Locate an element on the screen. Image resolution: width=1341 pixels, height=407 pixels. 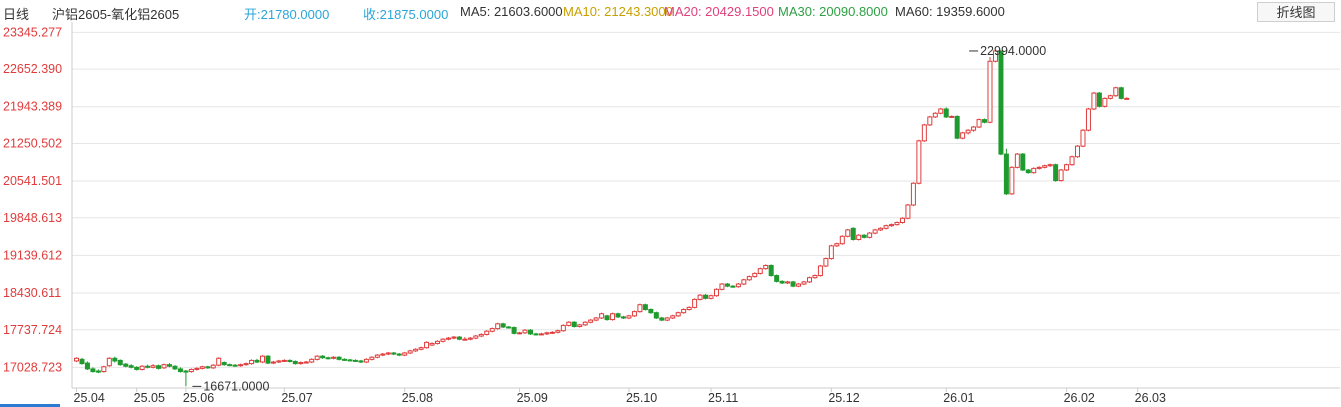
y-tick-label: 18430.611 is located at coordinates (32, 293).